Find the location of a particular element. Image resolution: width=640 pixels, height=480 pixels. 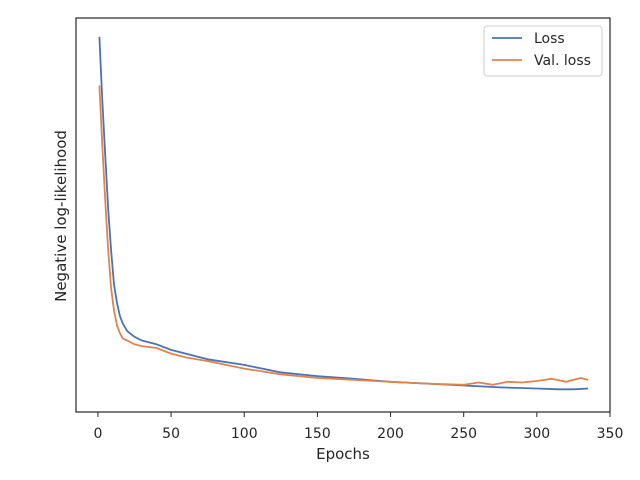

legend-label-loss: Loss is located at coordinates (549, 39).